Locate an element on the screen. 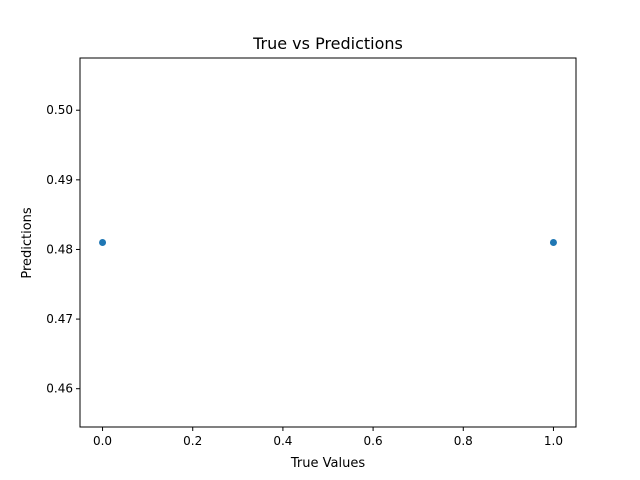  x-tick-label: 0.0 is located at coordinates (102, 441).